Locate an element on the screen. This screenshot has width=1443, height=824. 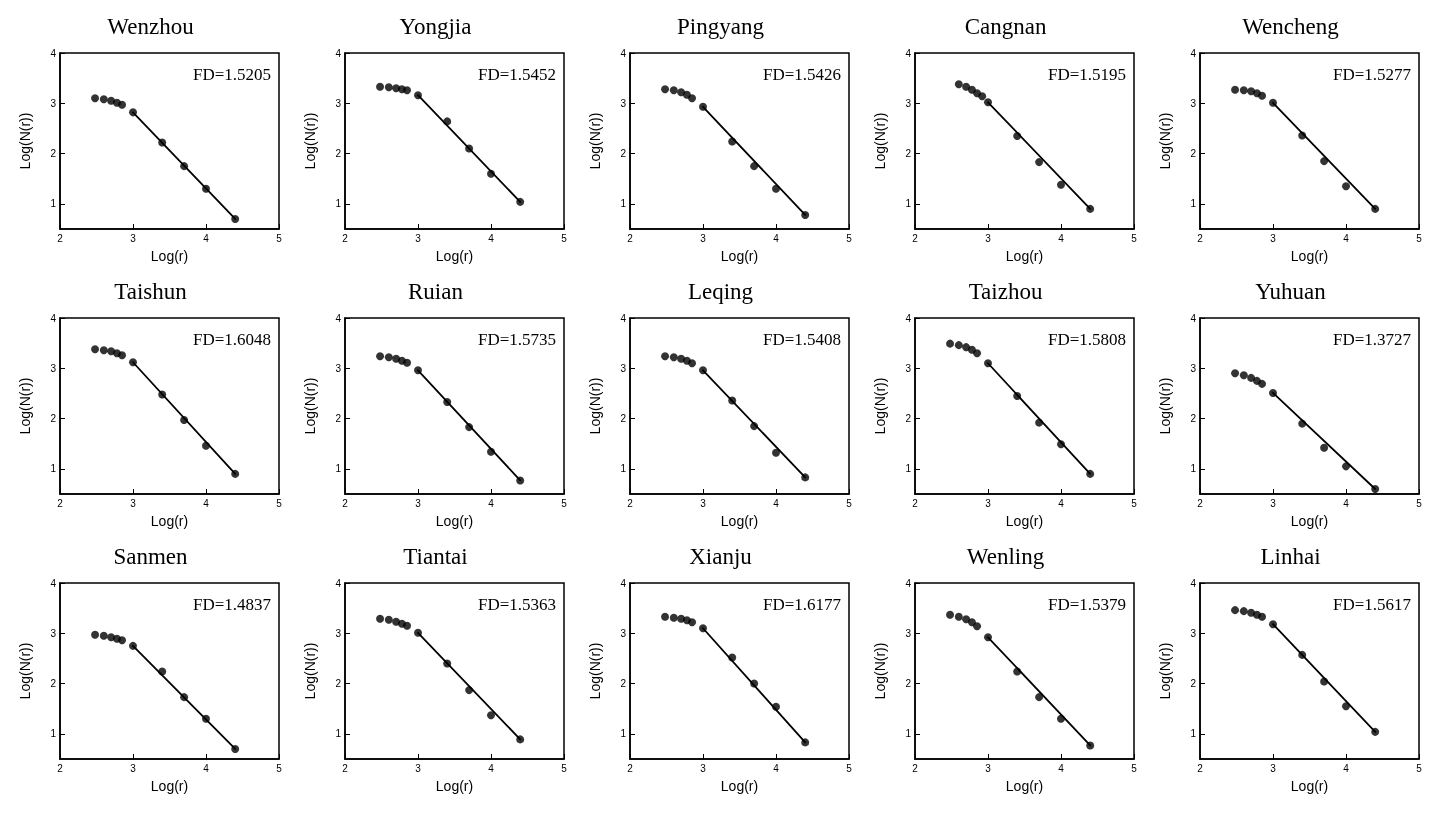
annotation: FD=1.6048 is located at coordinates (232, 339).